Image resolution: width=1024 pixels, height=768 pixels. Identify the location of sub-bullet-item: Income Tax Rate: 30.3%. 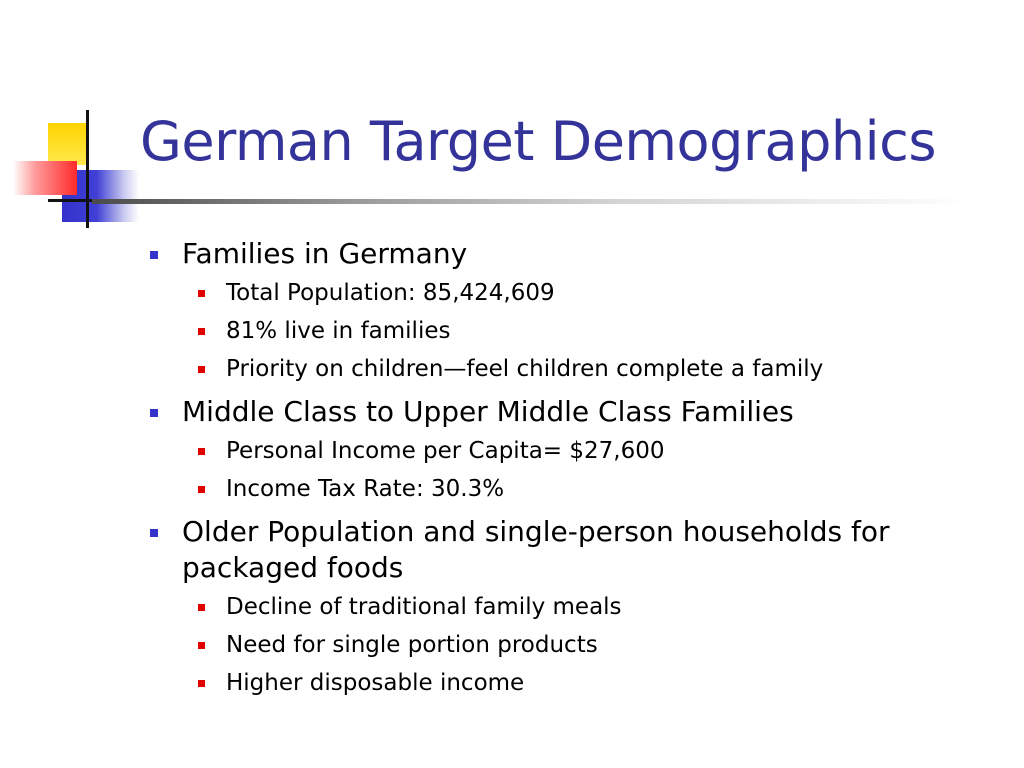
(570, 489).